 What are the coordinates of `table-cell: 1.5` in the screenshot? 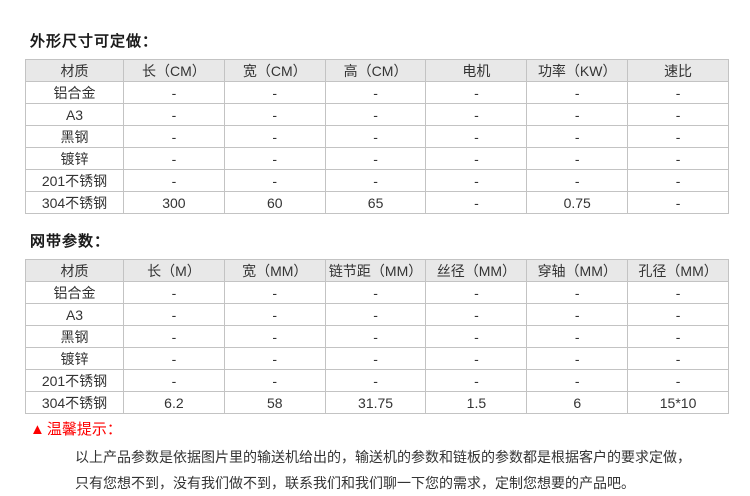 It's located at (476, 402).